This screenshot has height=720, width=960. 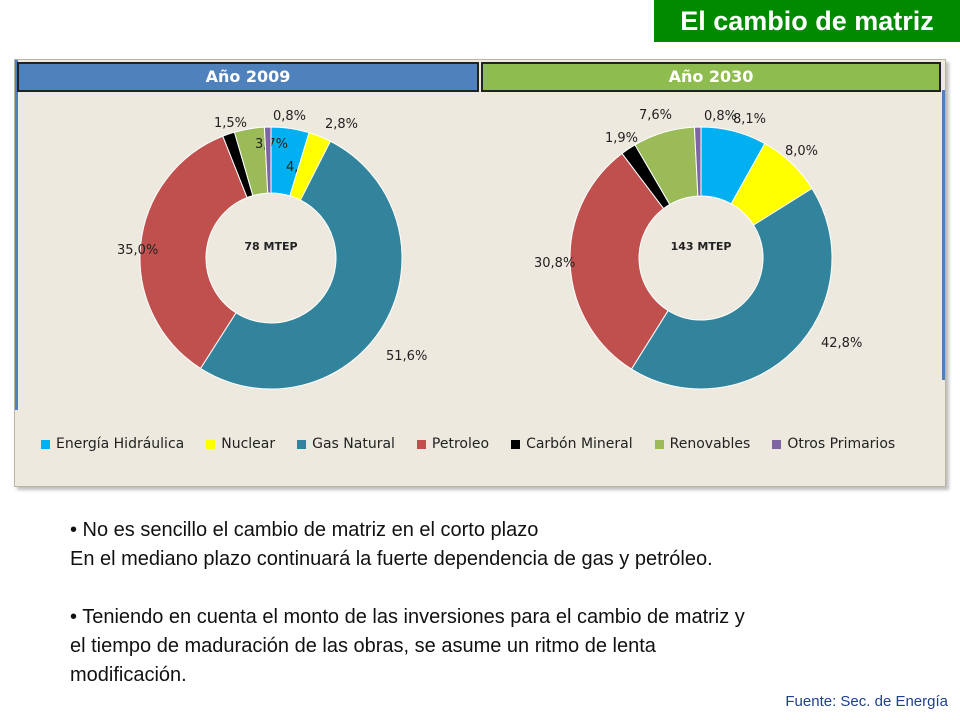 I want to click on legend-label: Nuclear, so click(x=248, y=444).